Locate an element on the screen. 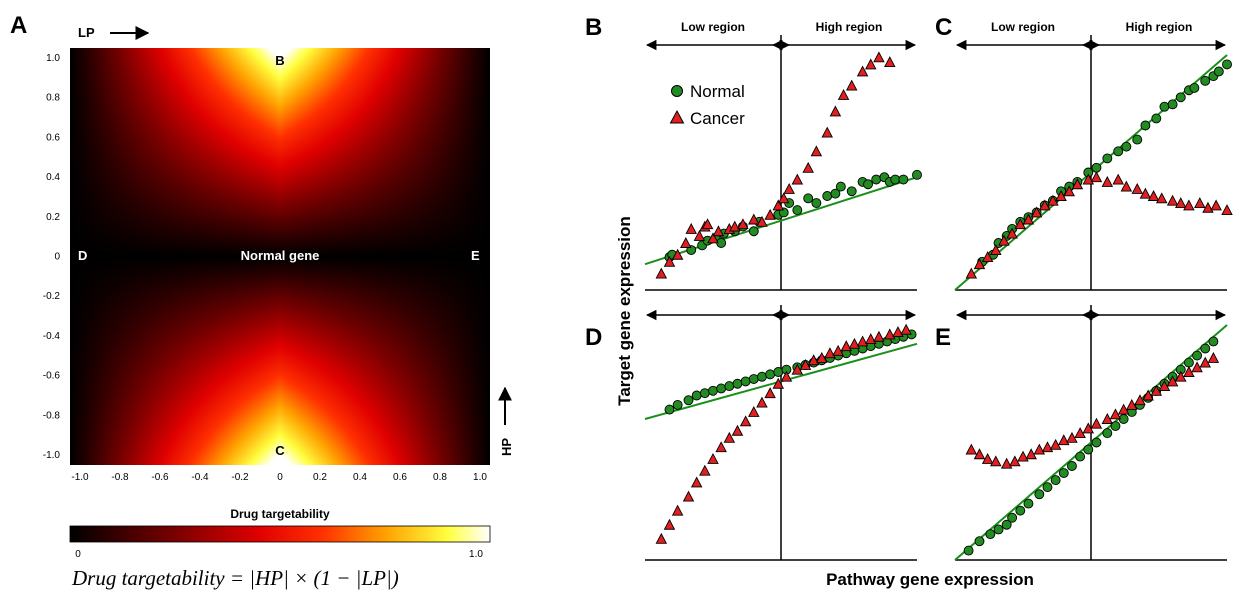 This screenshot has height=591, width=1236. x-tick-label: -0.2 is located at coordinates (240, 477).